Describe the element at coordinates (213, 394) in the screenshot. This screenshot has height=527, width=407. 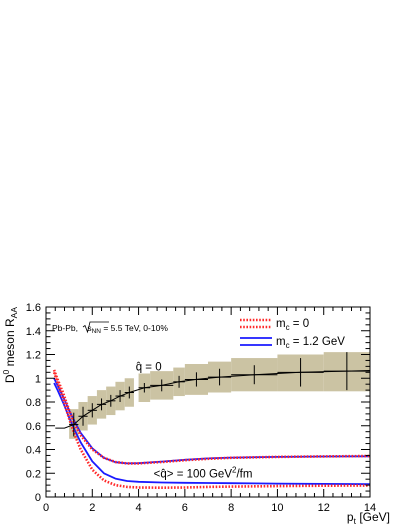
I see `points-layer` at that location.